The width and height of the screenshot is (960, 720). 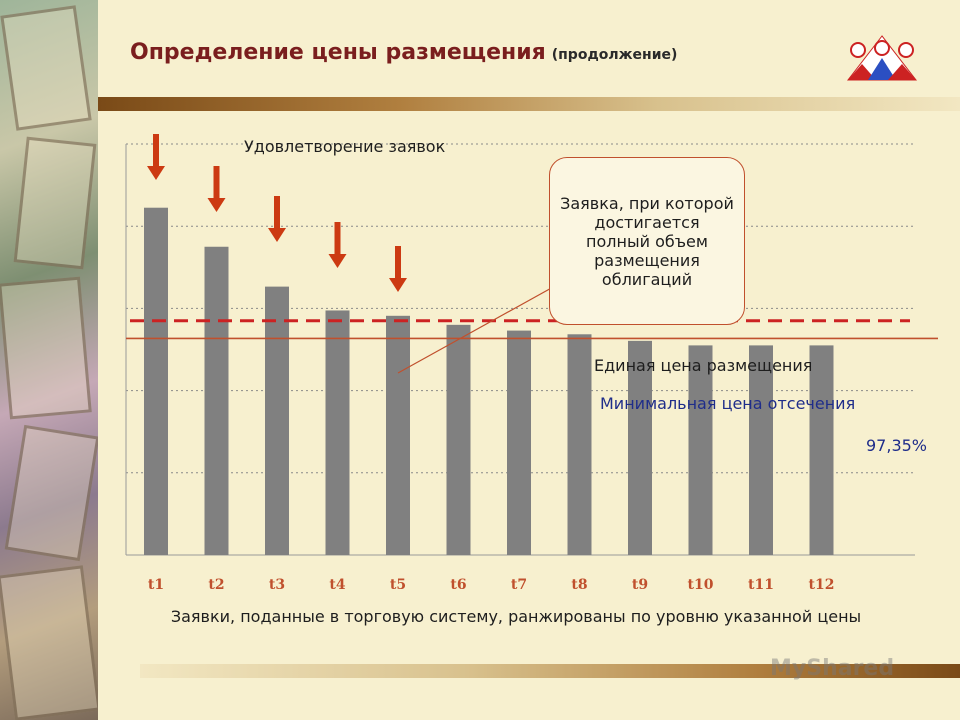 I want to click on bar-t1, so click(x=156, y=381).